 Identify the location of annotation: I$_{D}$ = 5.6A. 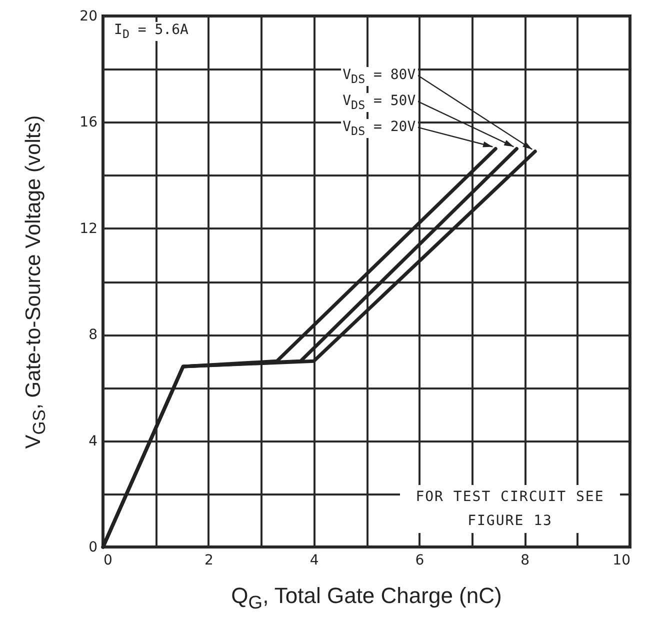
(151, 31).